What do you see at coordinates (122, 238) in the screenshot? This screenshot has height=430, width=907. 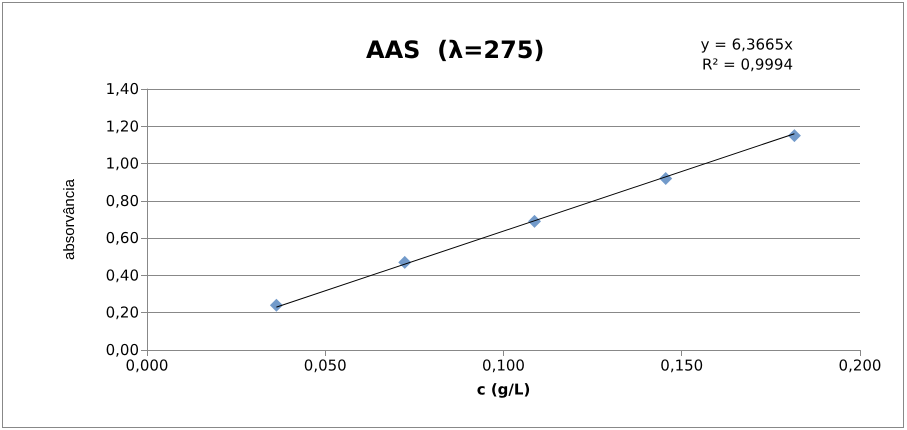 I see `y-tick-label: 0,60` at bounding box center [122, 238].